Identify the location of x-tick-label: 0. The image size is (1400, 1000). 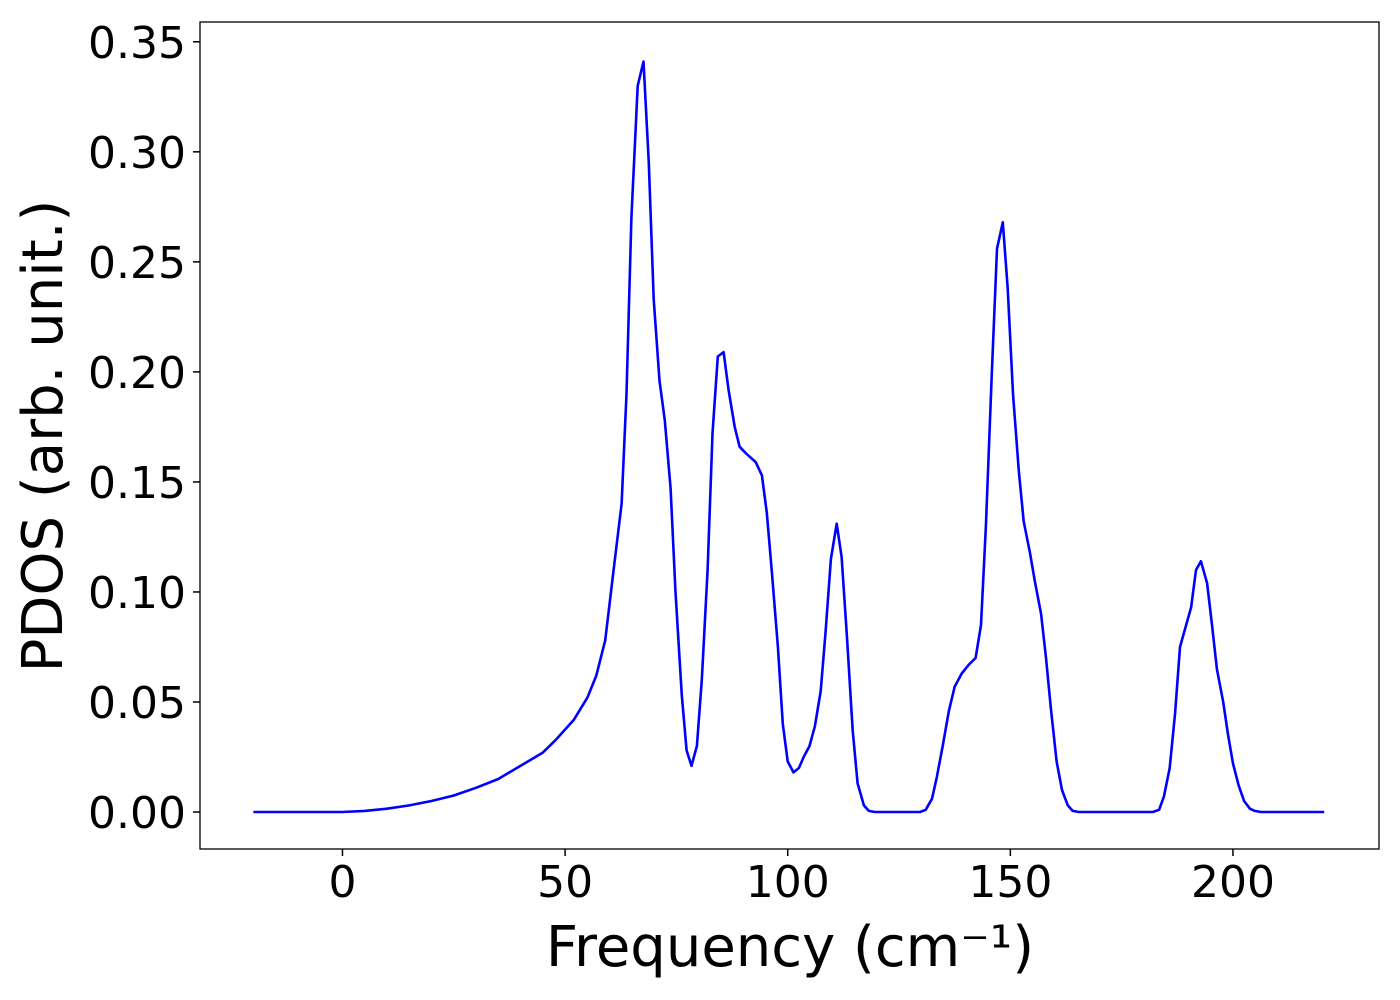
(342, 882).